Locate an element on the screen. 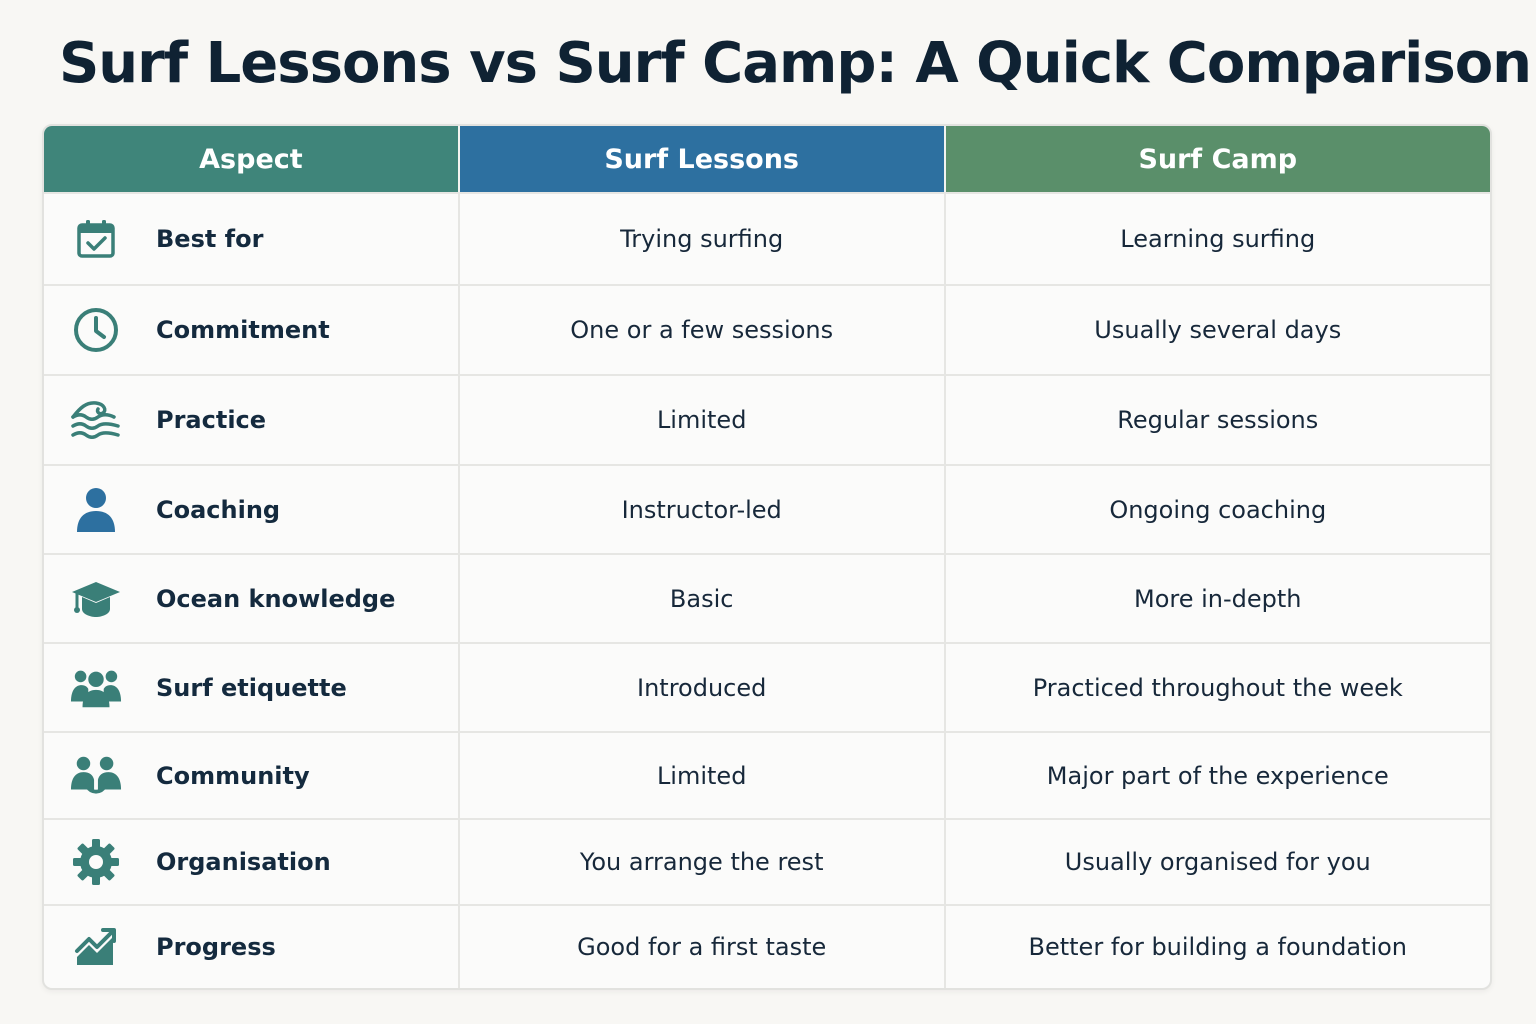  aspect-cell: Best for is located at coordinates (252, 239).